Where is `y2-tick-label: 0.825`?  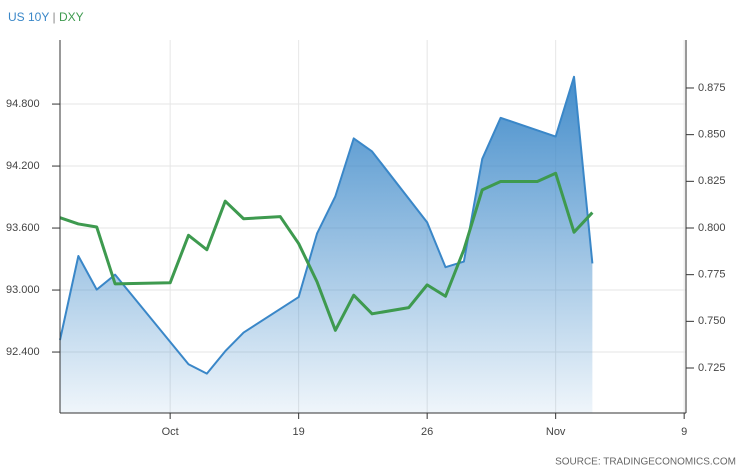
y2-tick-label: 0.825 is located at coordinates (712, 181).